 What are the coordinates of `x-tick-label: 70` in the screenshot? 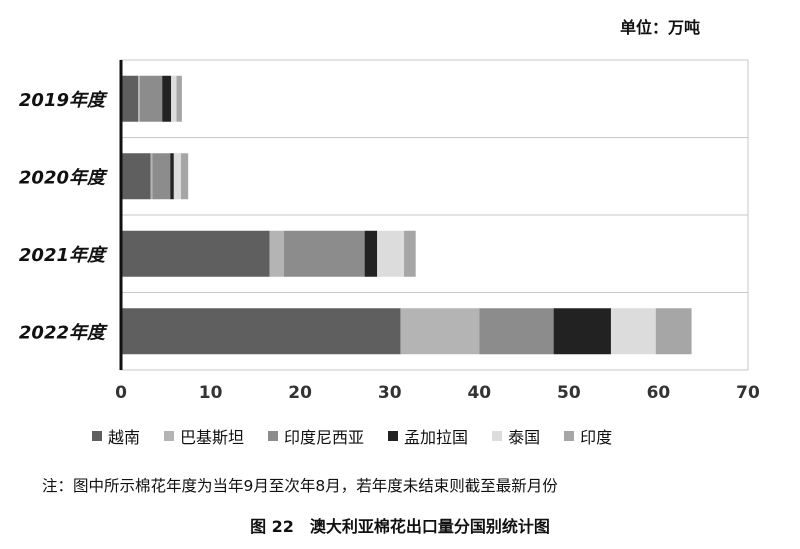 It's located at (748, 393).